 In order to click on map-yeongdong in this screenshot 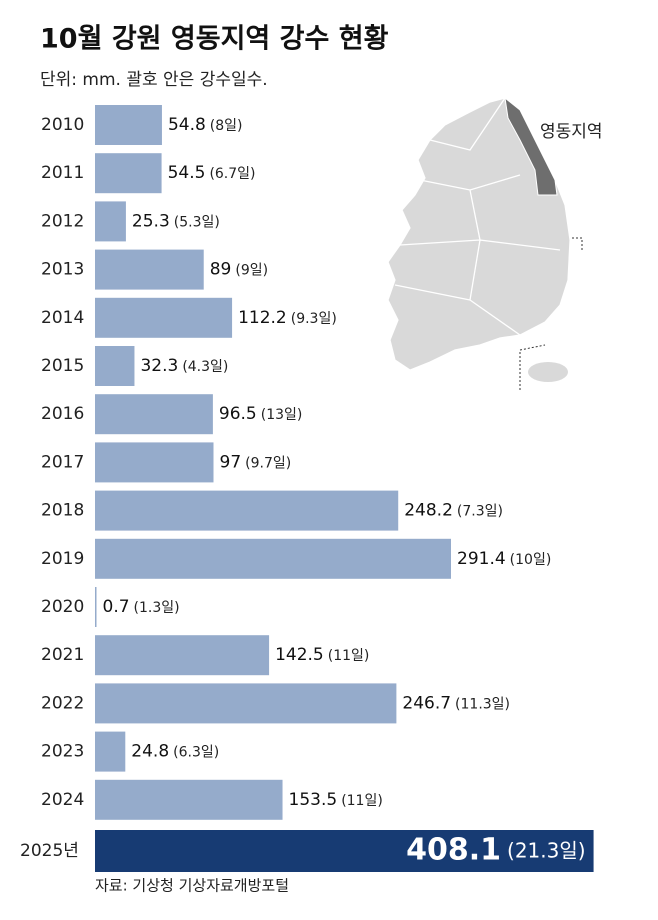, I will do `click(531, 146)`.